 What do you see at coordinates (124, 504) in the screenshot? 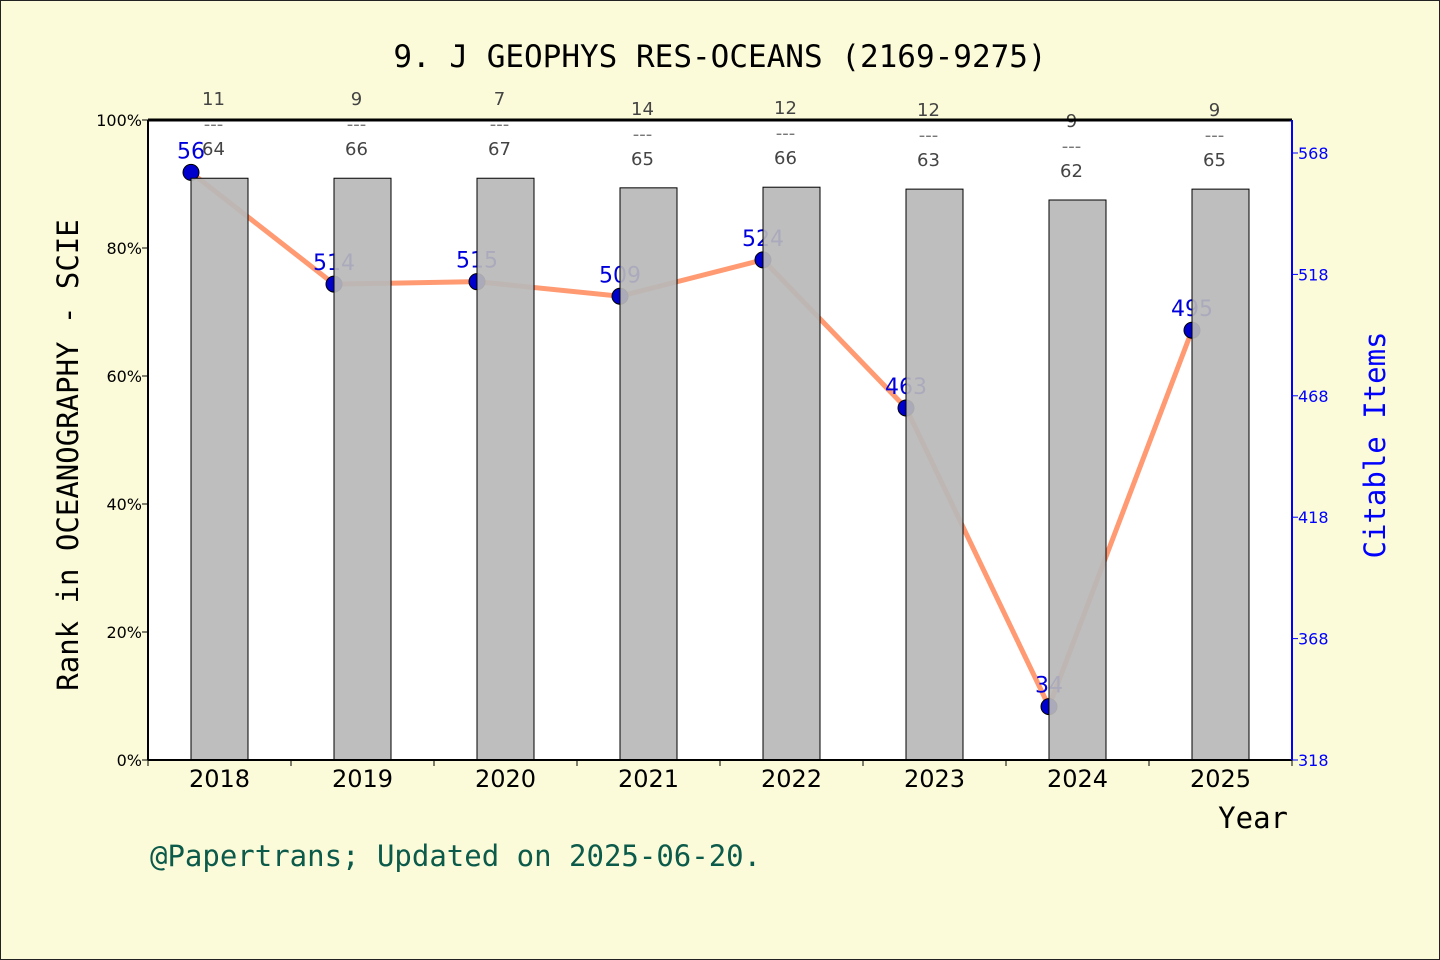
I see `y-left-tick-label: 40%` at bounding box center [124, 504].